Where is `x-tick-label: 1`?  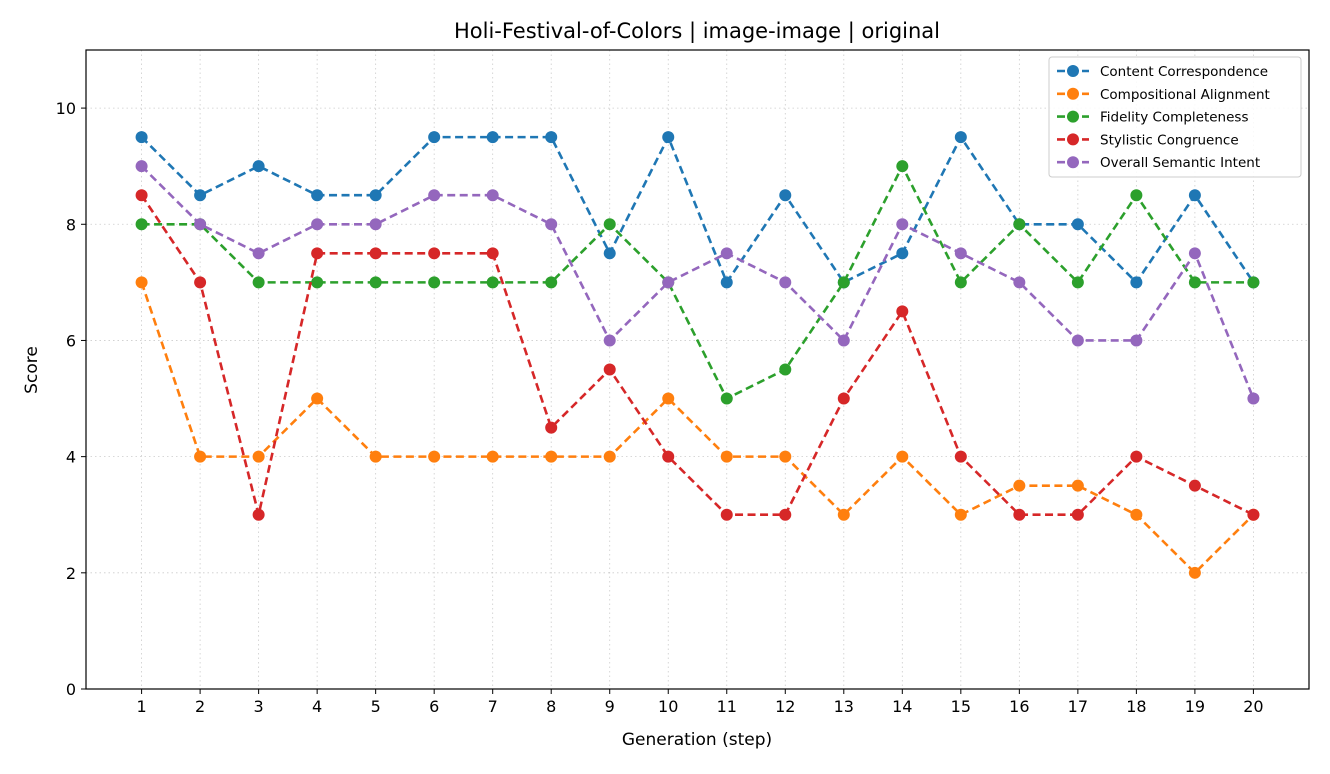
x-tick-label: 1 is located at coordinates (141, 706).